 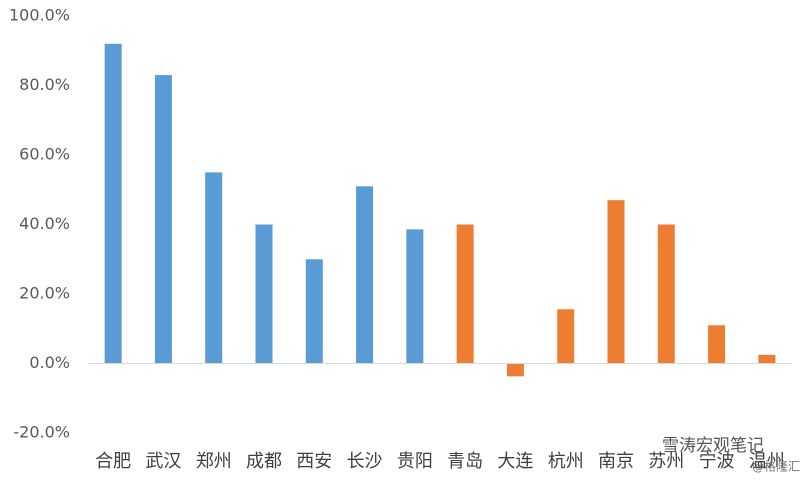 I want to click on x-tick-label: 杭州, so click(x=566, y=461).